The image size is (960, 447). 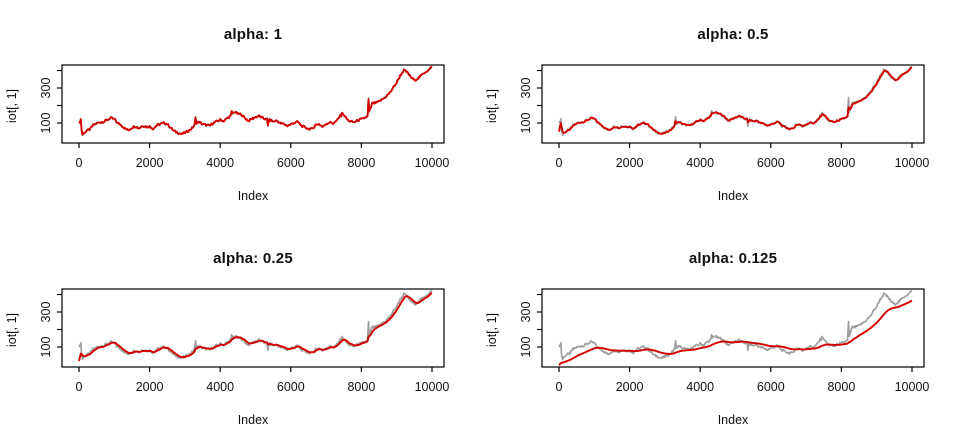 I want to click on panel-title: alpha: 0.25, so click(x=253, y=258).